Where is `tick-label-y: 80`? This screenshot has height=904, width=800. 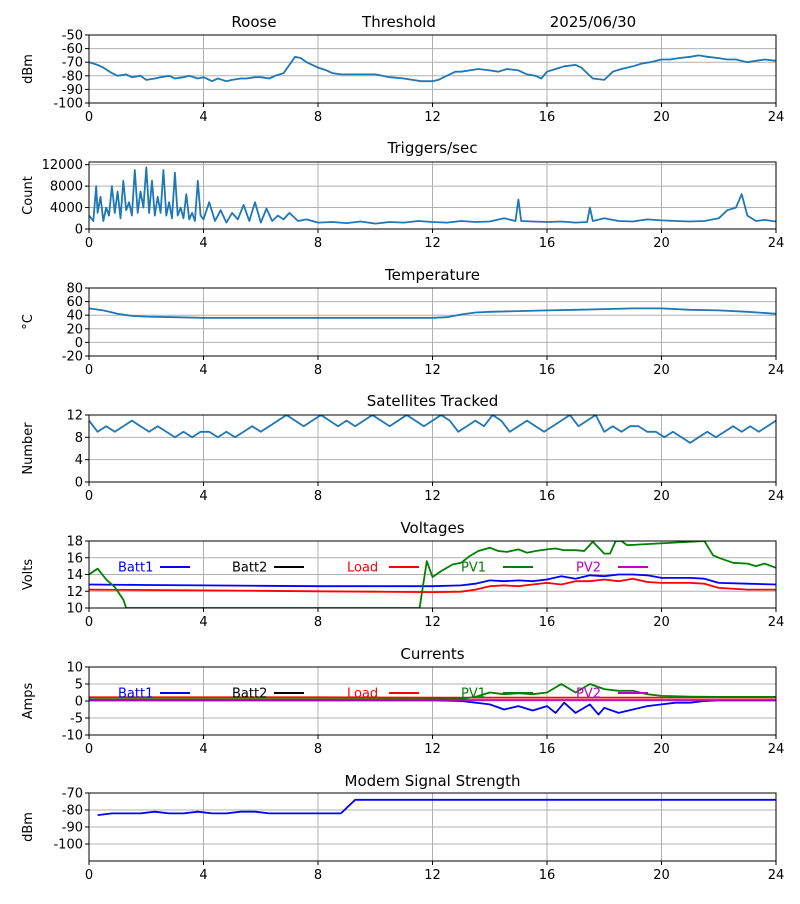
tick-label-y: 80 is located at coordinates (74, 289).